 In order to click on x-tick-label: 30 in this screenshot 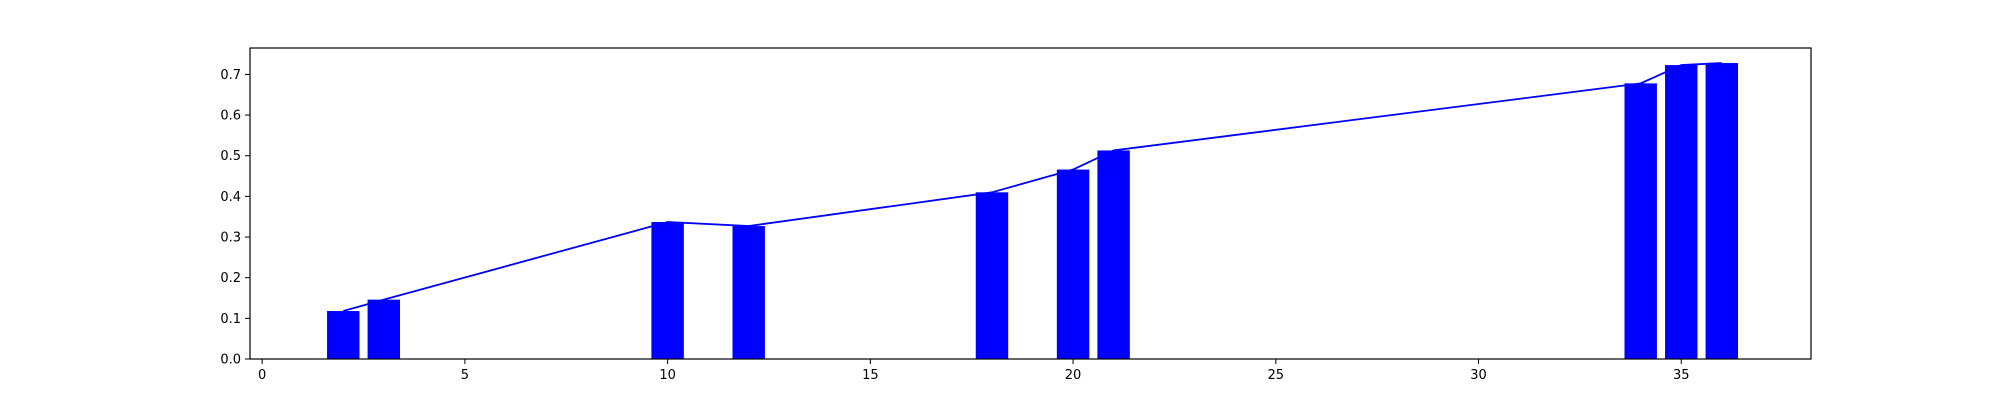, I will do `click(1478, 375)`.